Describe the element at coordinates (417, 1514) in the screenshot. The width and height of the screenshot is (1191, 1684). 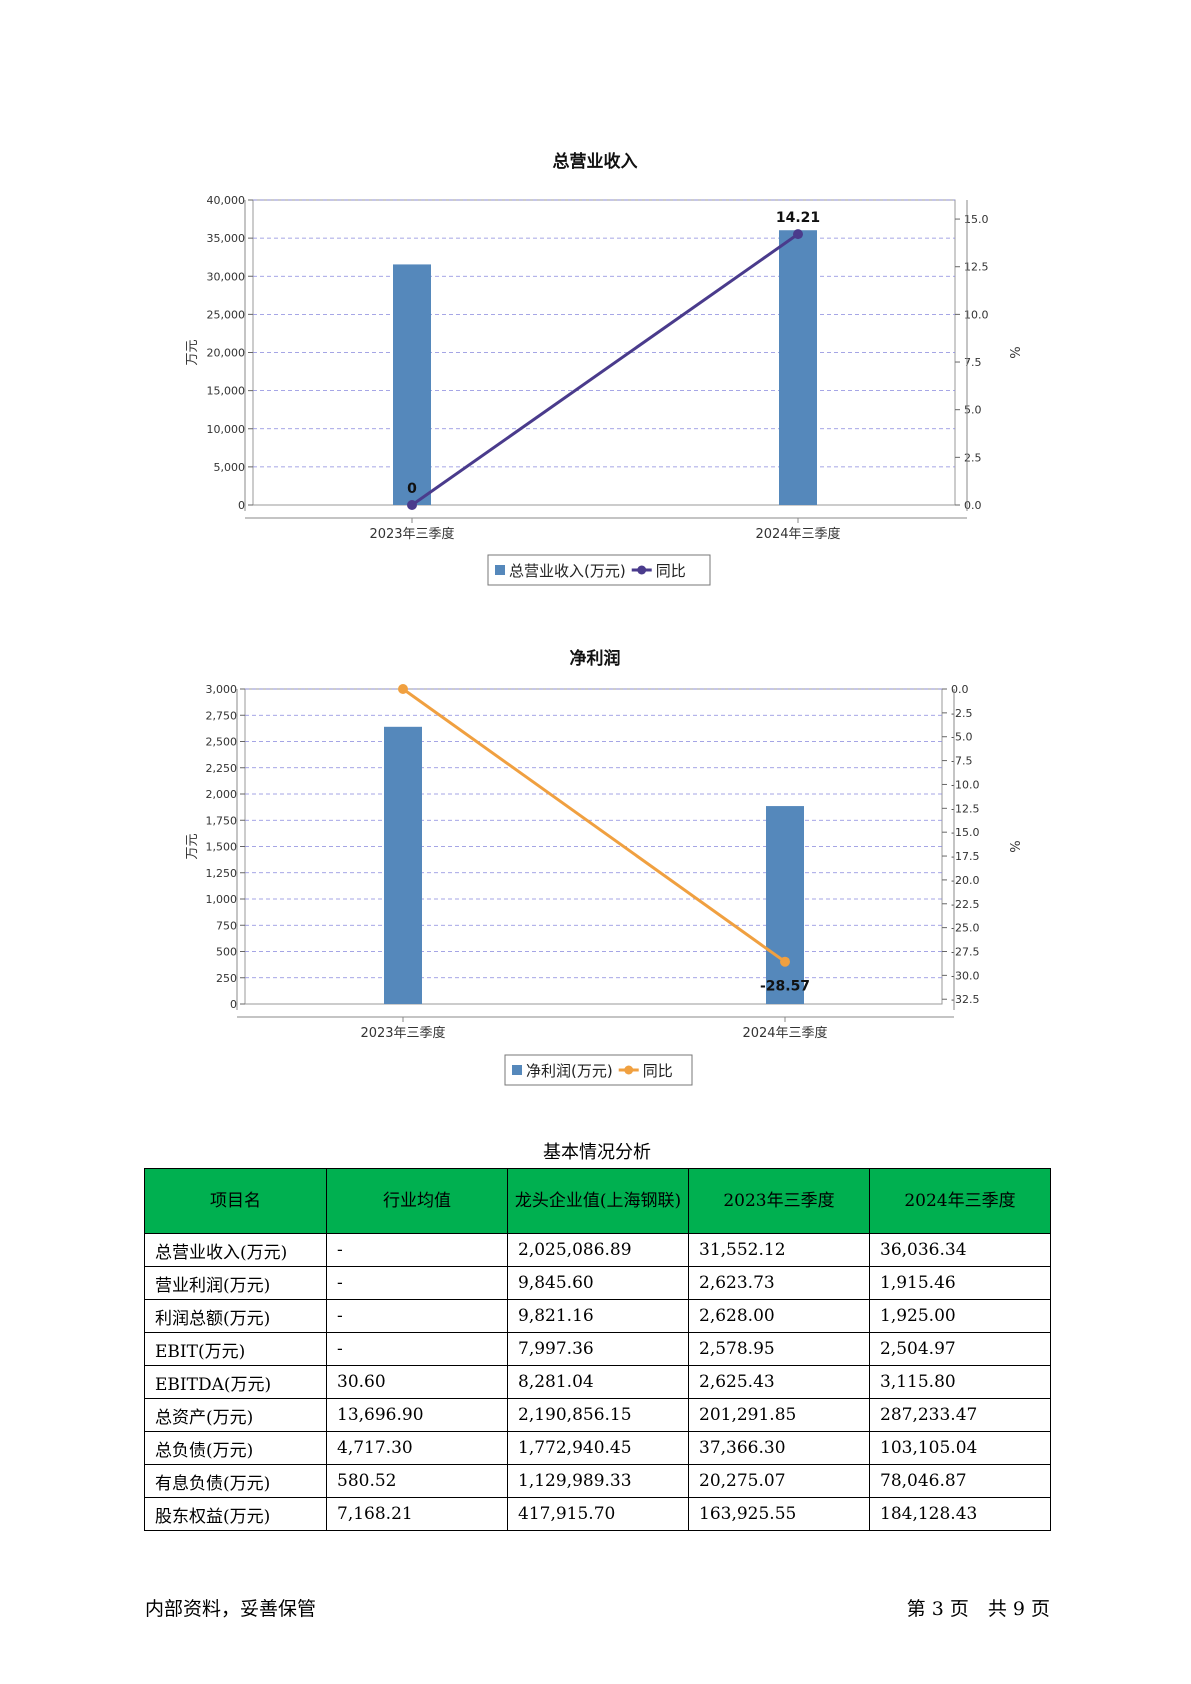
I see `table-cell: 7,168.21` at that location.